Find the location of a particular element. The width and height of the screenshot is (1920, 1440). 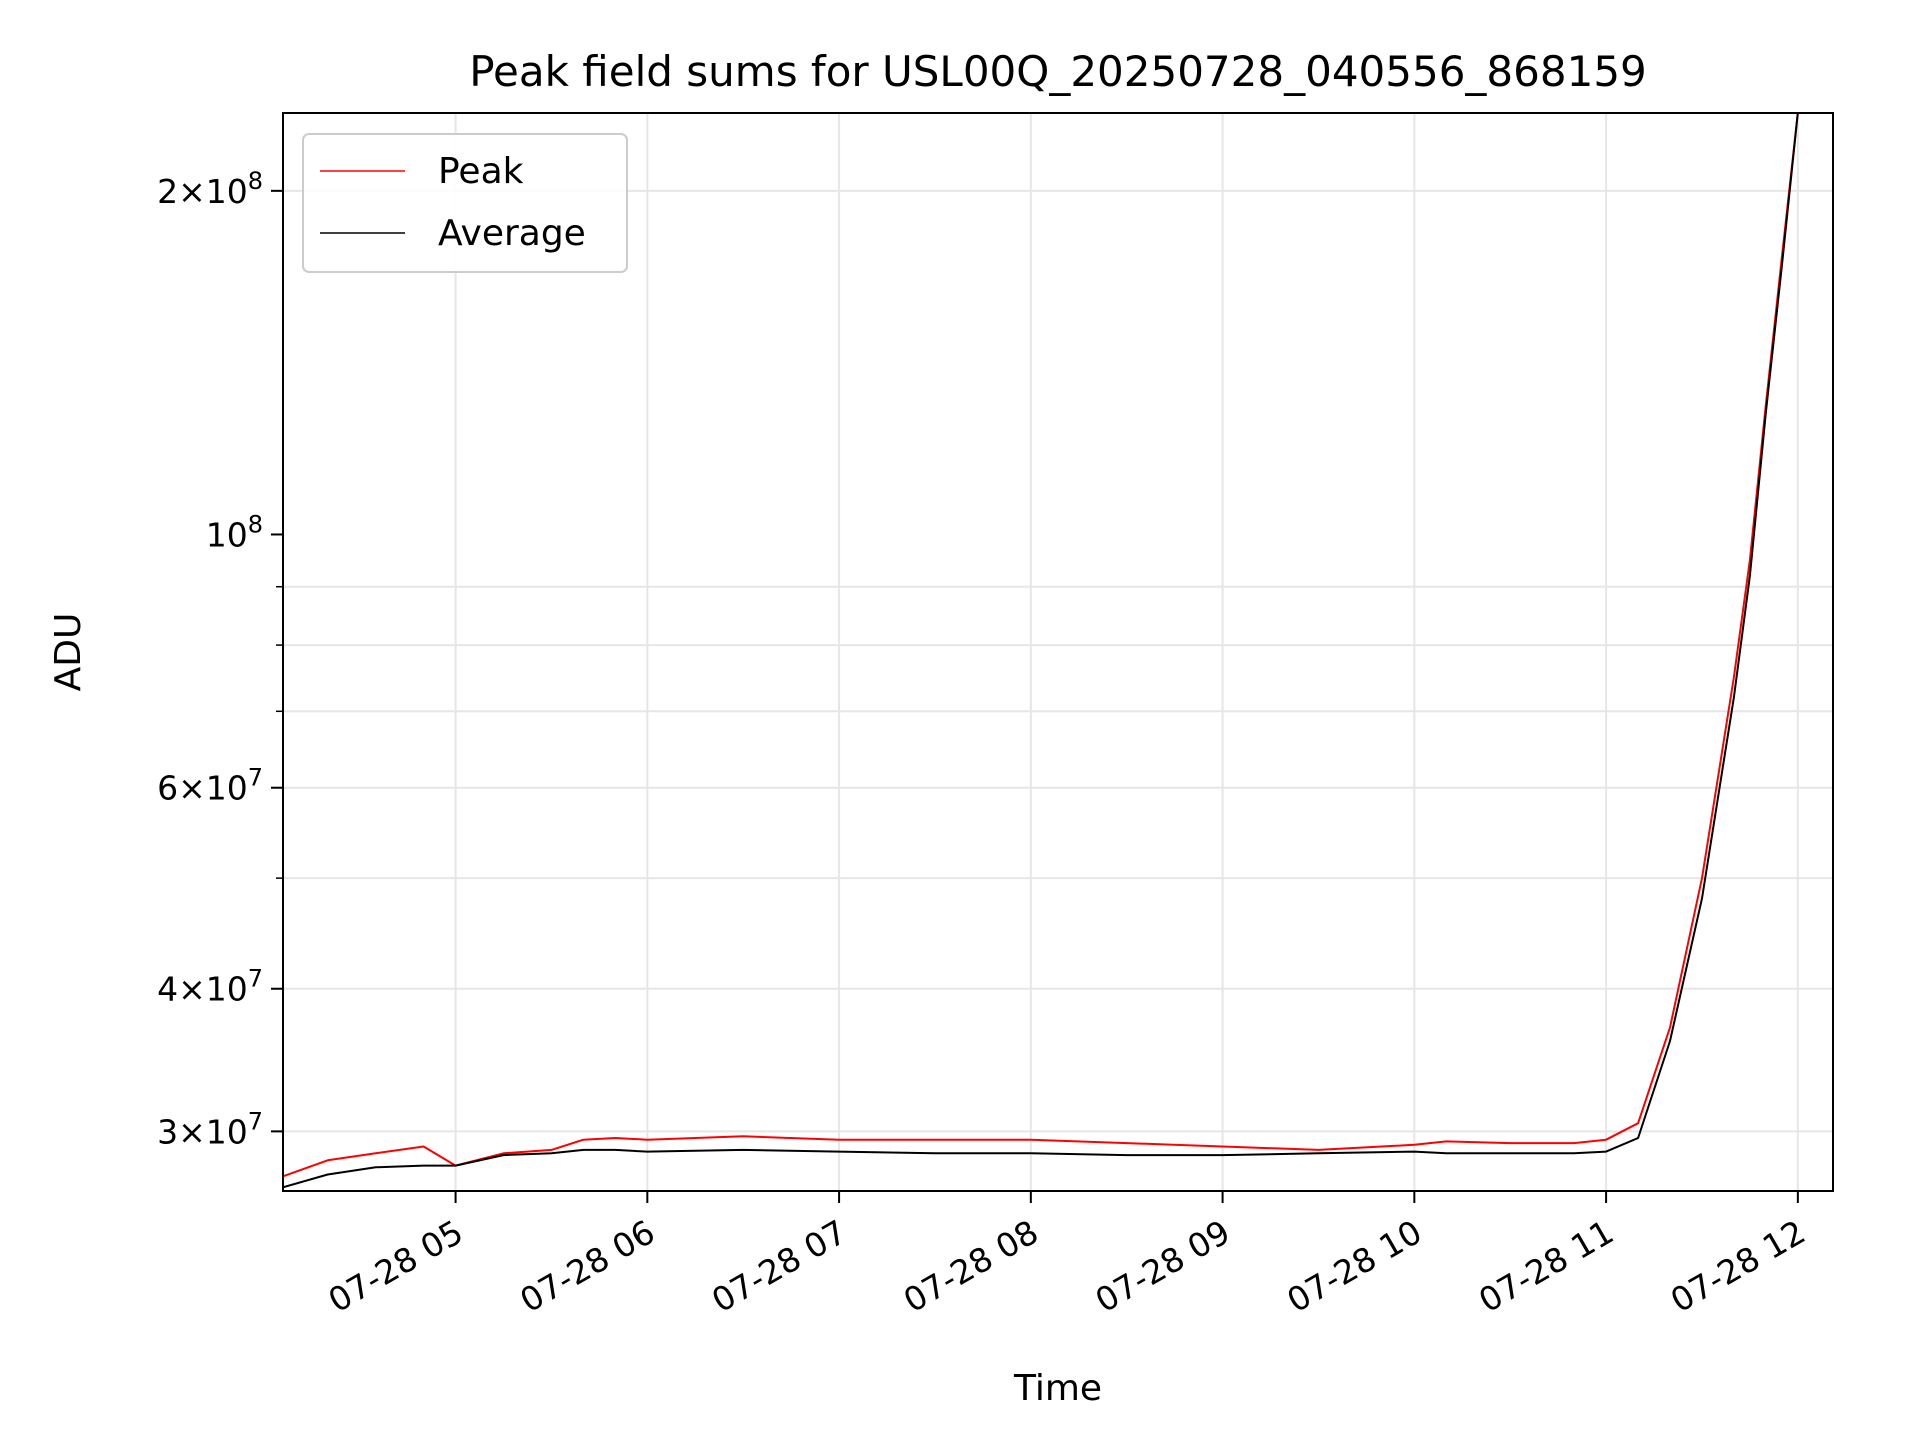

y-tick-label-3: 108 is located at coordinates (234, 532).